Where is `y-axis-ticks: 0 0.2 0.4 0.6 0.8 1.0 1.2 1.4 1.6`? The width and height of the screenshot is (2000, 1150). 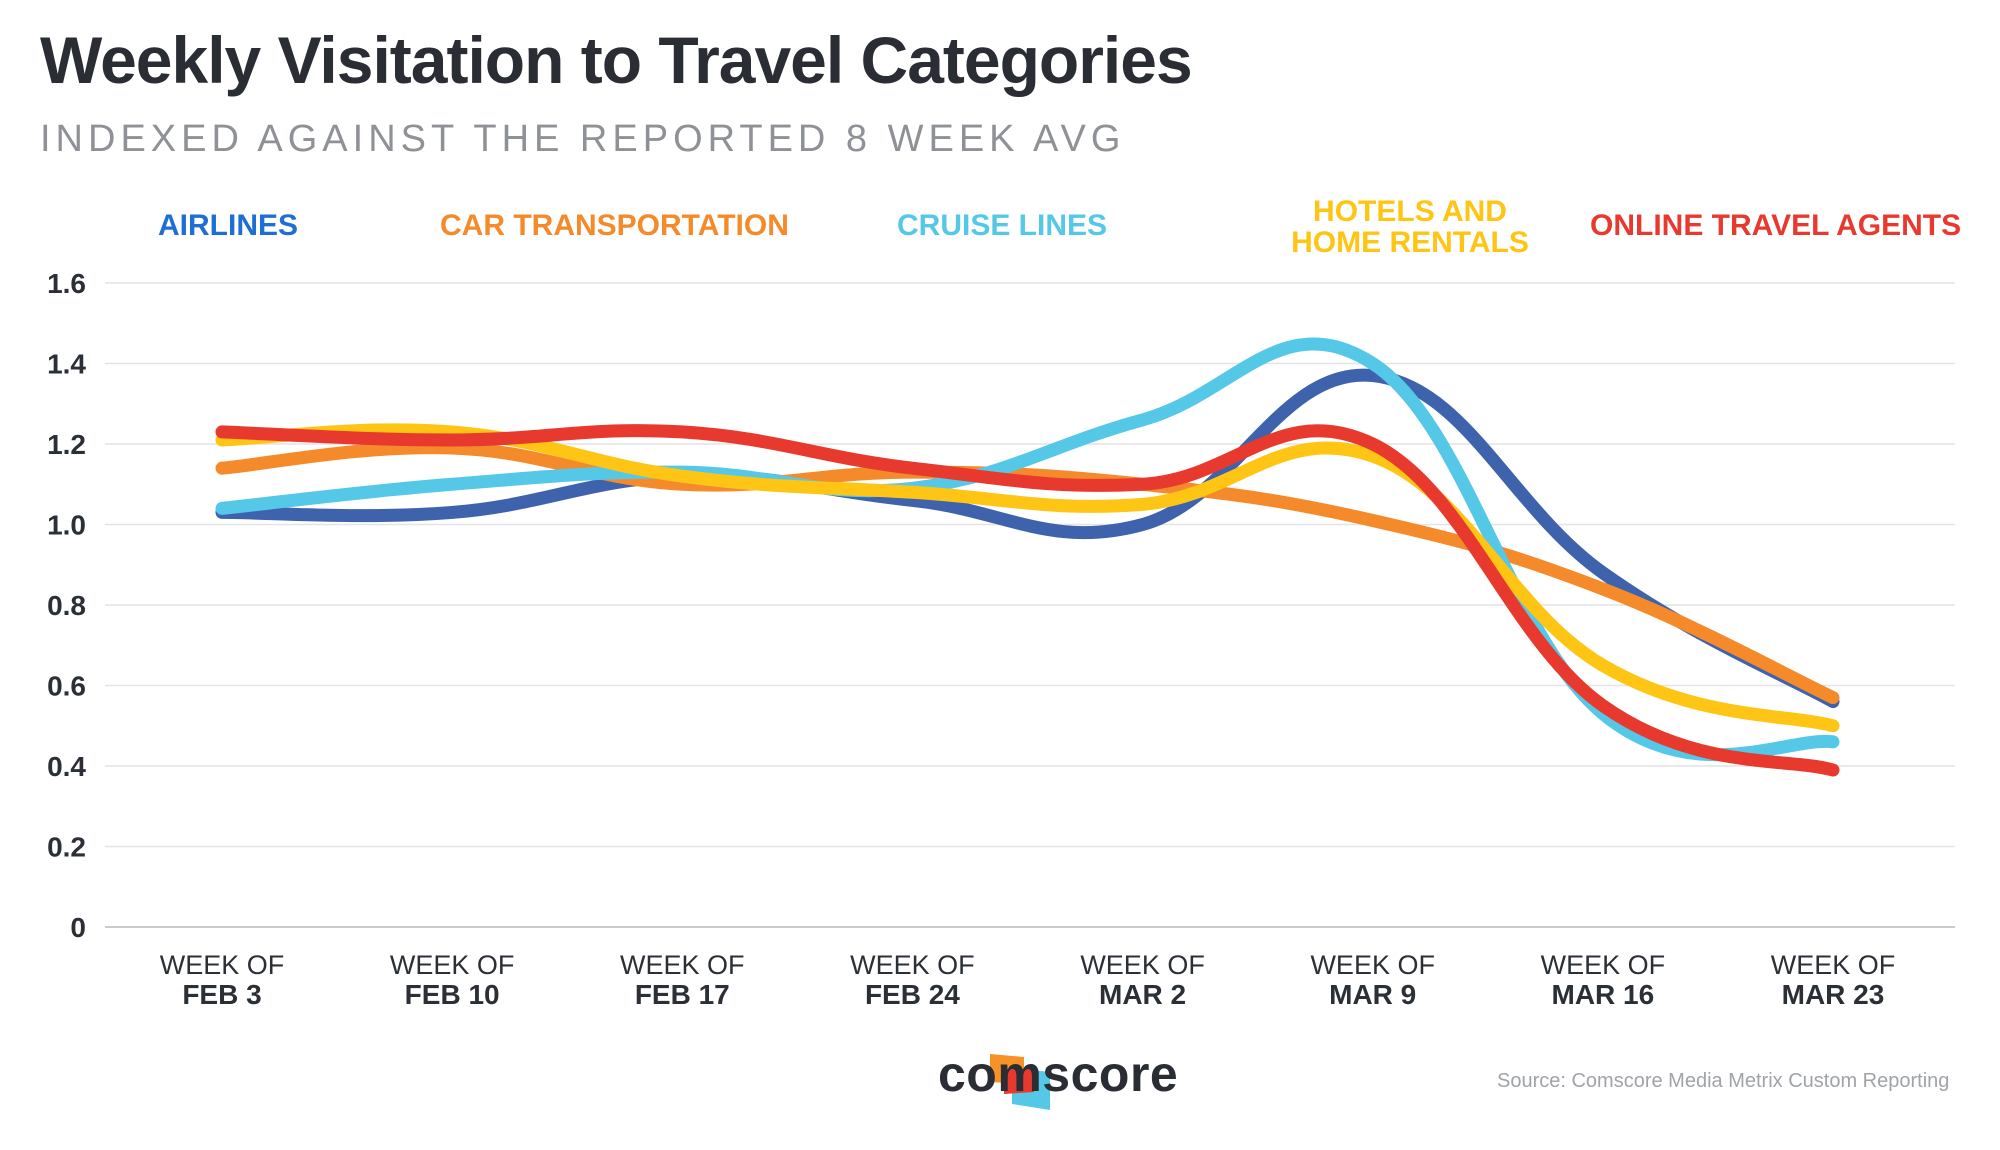 y-axis-ticks: 0 0.2 0.4 0.6 0.8 1.0 1.2 1.4 1.6 is located at coordinates (66, 605).